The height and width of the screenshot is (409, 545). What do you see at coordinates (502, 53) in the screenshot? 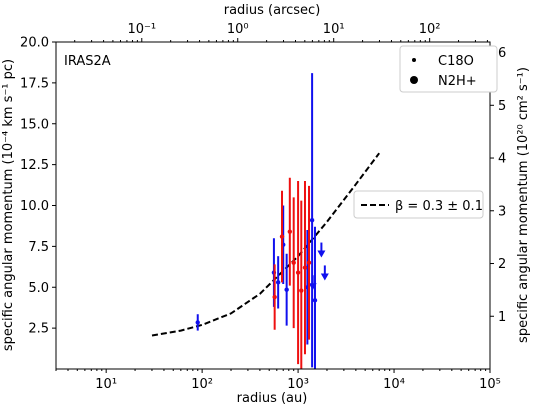
I see `right-tick-label: 6` at bounding box center [502, 53].